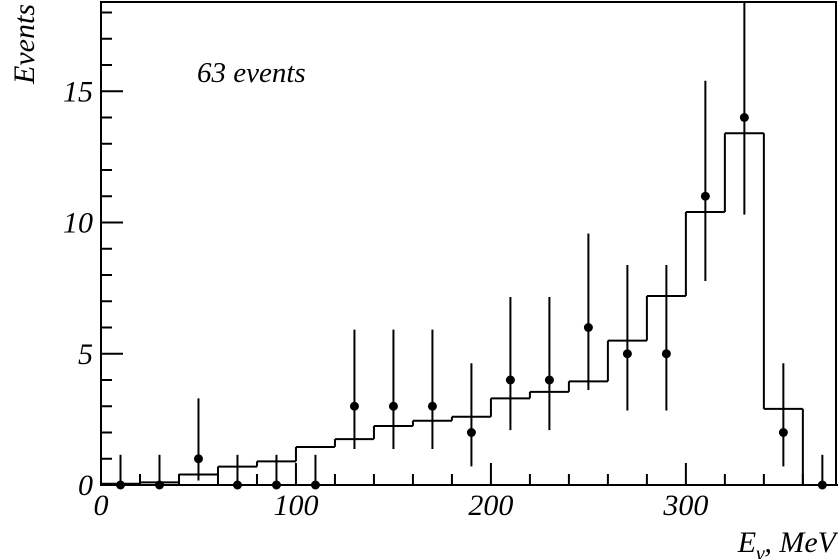 The height and width of the screenshot is (559, 838). I want to click on x-tick-label: 300, so click(685, 505).